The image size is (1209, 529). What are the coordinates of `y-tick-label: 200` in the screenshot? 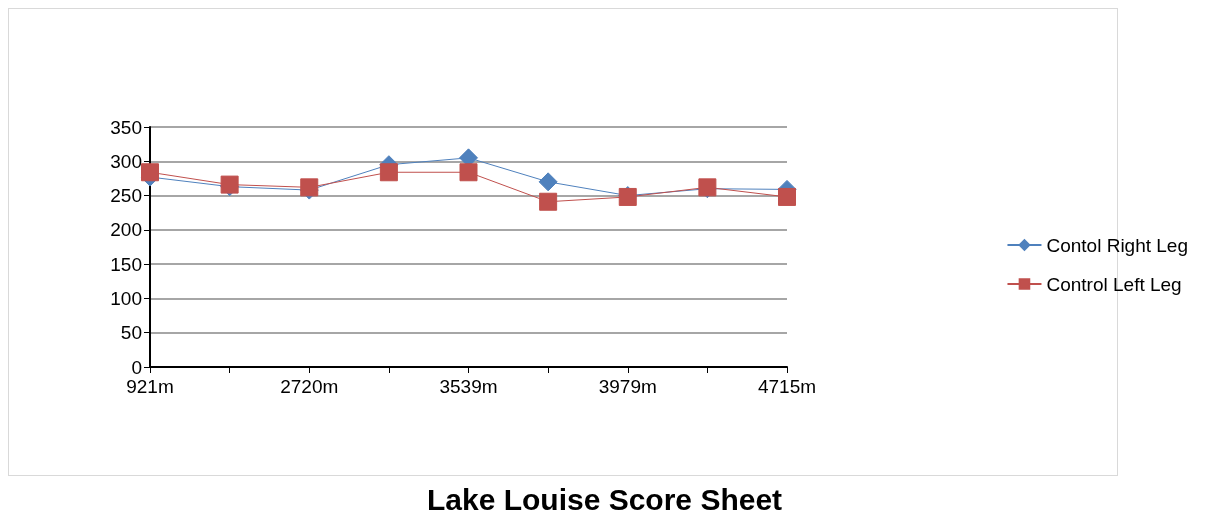 It's located at (126, 230).